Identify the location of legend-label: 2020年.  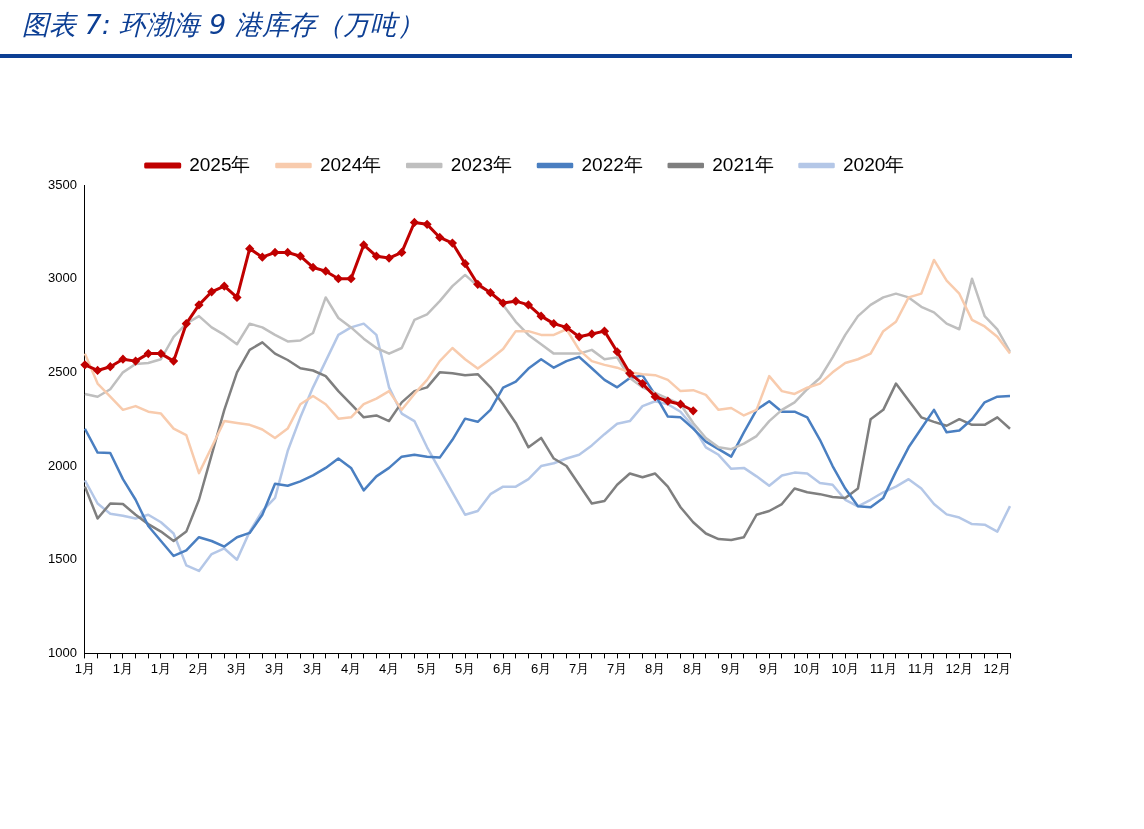
(874, 164).